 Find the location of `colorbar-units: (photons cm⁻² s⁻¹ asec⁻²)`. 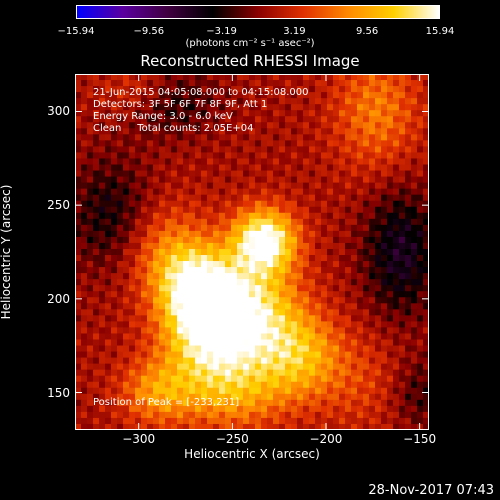

colorbar-units: (photons cm⁻² s⁻¹ asec⁻²) is located at coordinates (250, 43).